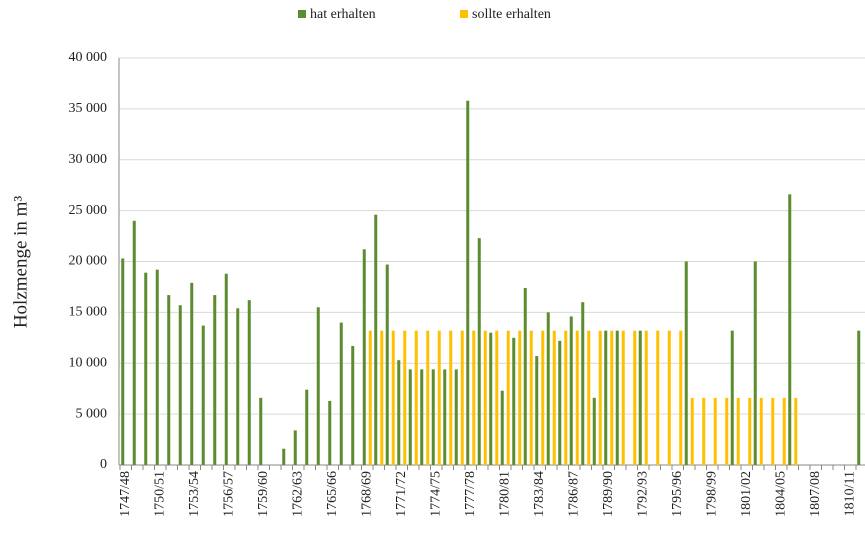 This screenshot has width=865, height=554. I want to click on x-tick-label: 1759/60, so click(263, 494).